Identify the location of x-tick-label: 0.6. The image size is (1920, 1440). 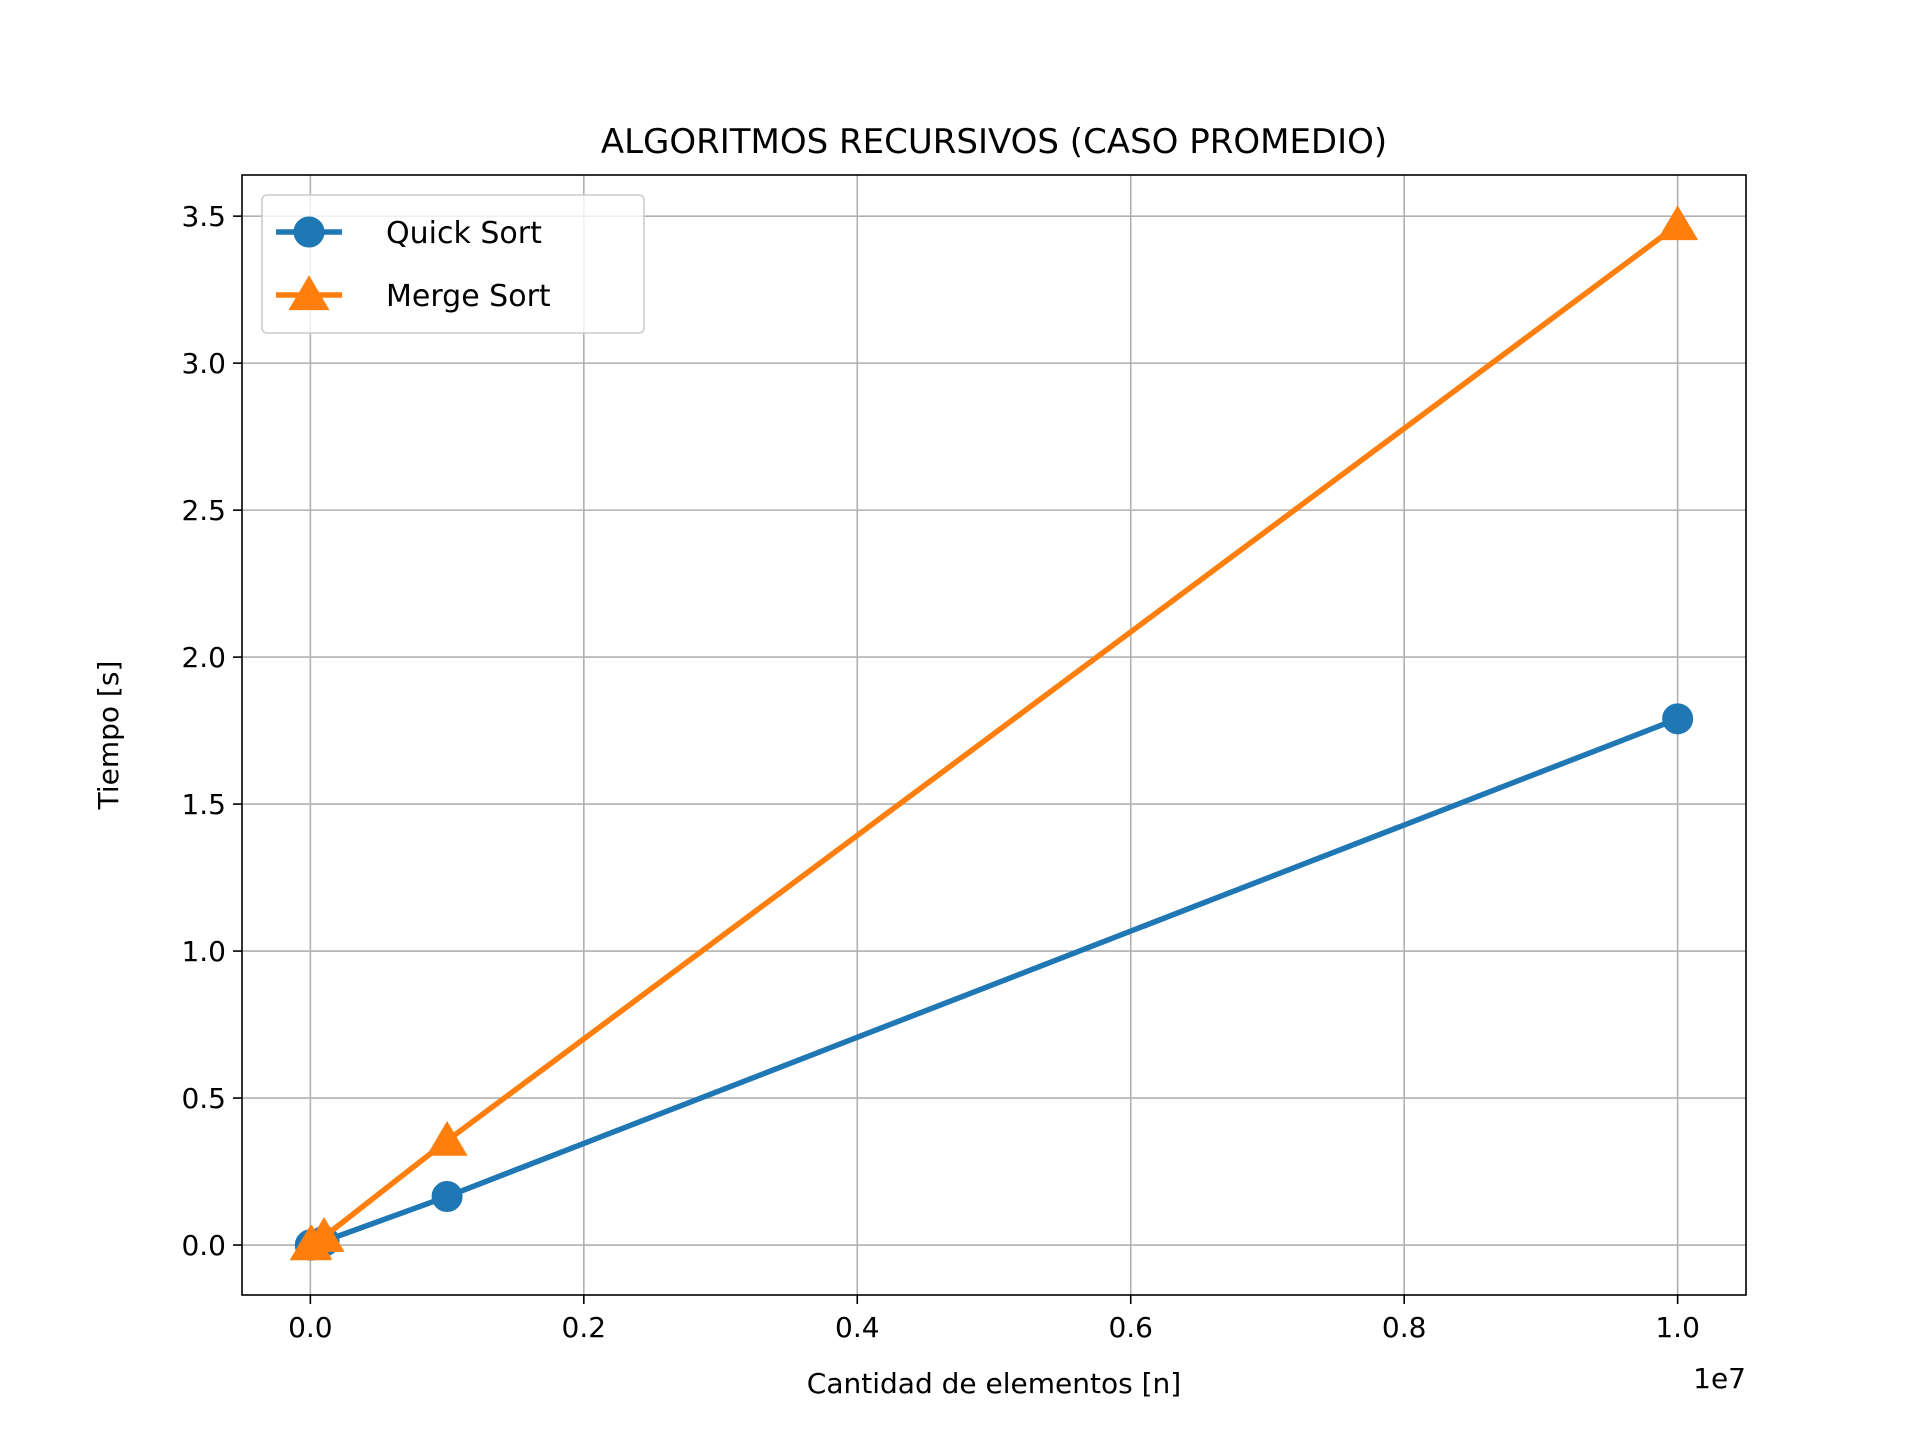
(1130, 1327).